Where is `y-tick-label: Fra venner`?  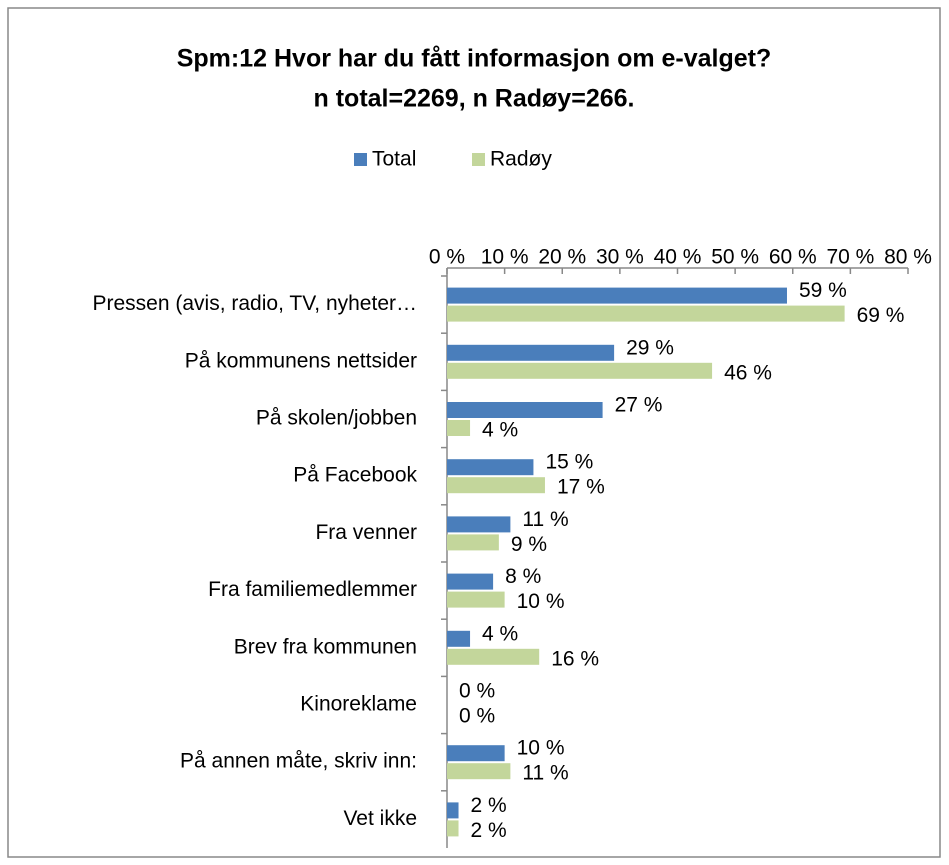 y-tick-label: Fra venner is located at coordinates (366, 532).